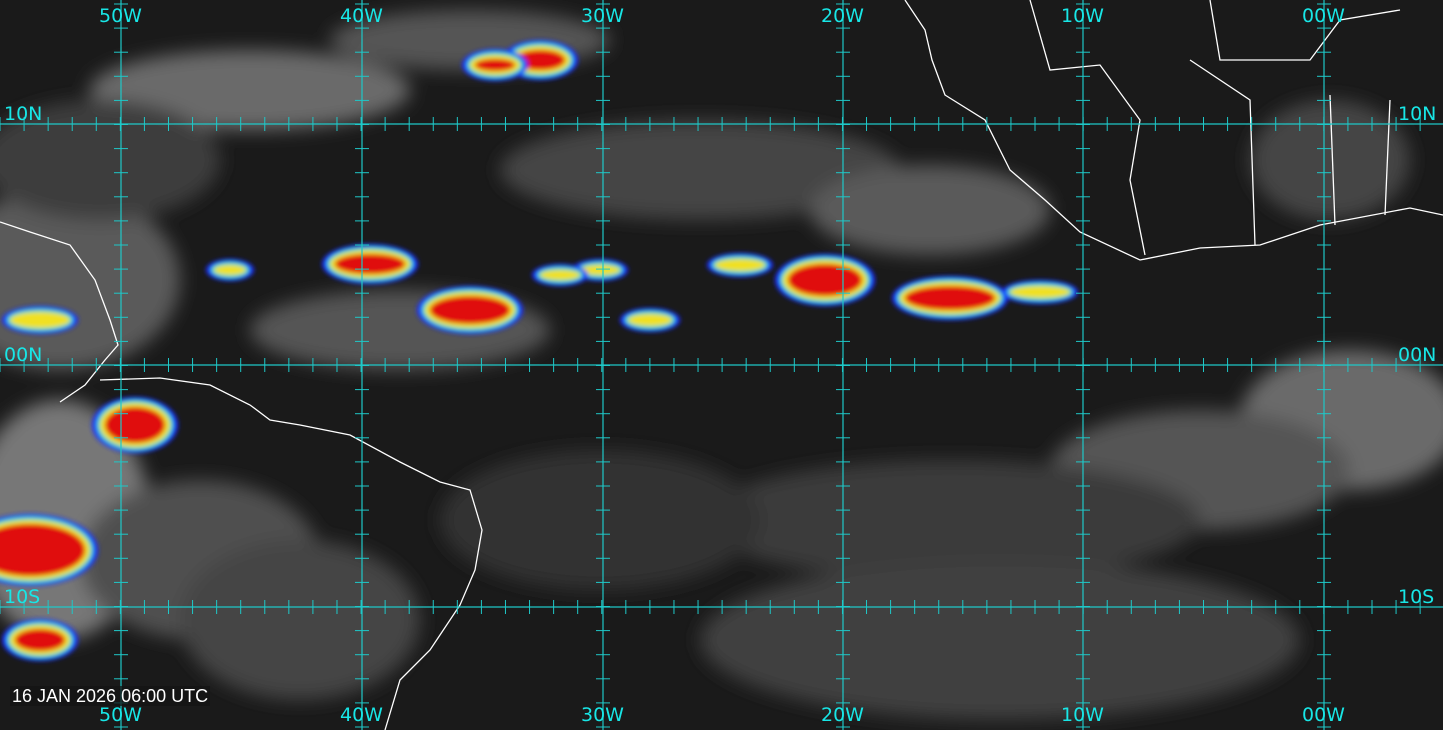  Describe the element at coordinates (602, 715) in the screenshot. I see `longitude-label-bottom: 30W` at that location.